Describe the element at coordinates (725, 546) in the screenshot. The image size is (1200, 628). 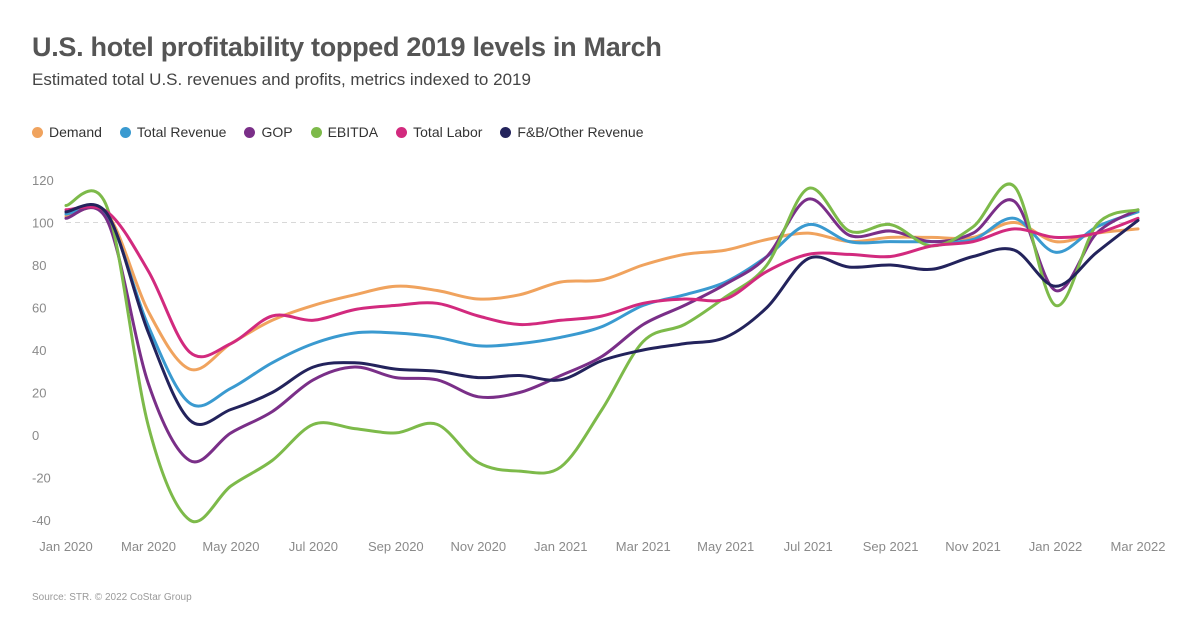
I see `x-tick-label: May 2021` at that location.